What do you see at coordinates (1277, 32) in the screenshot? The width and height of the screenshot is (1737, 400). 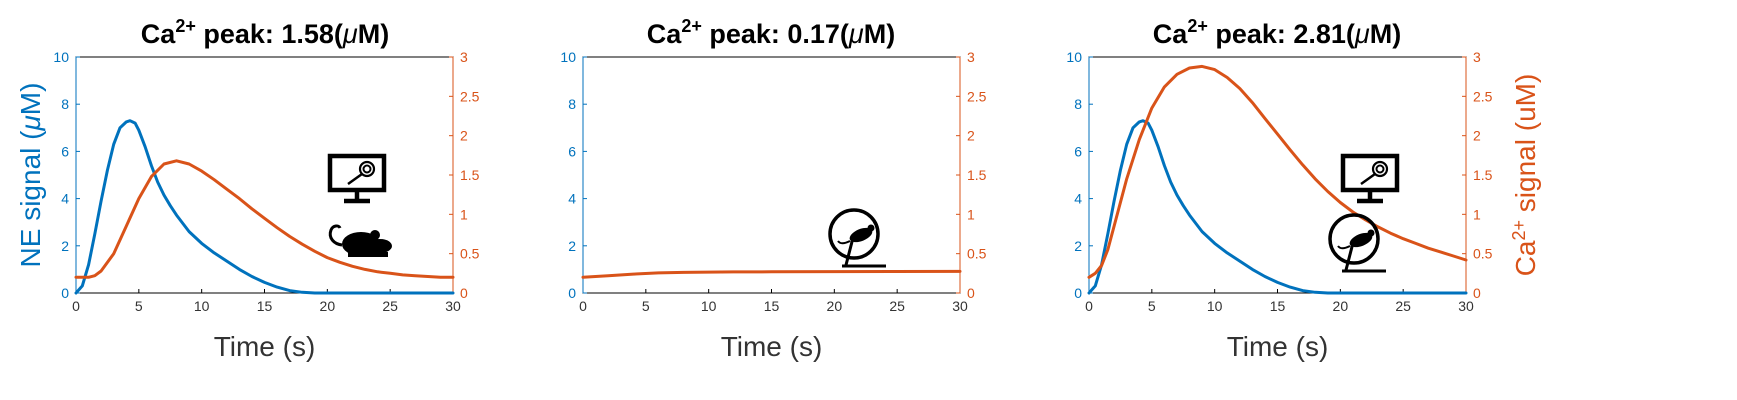 I see `panel-title: Ca2+ peak: 2.81(μM)` at bounding box center [1277, 32].